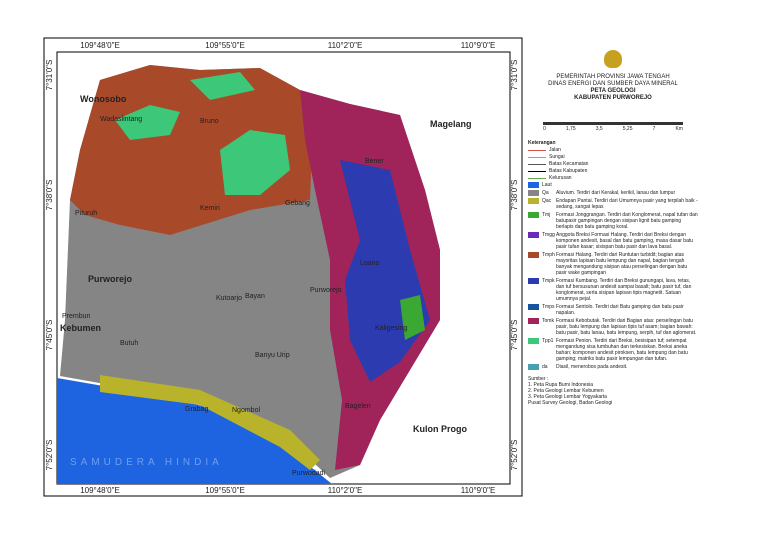 The width and height of the screenshot is (768, 543). What do you see at coordinates (309, 473) in the screenshot?
I see `place-label: Purwodadi` at bounding box center [309, 473].